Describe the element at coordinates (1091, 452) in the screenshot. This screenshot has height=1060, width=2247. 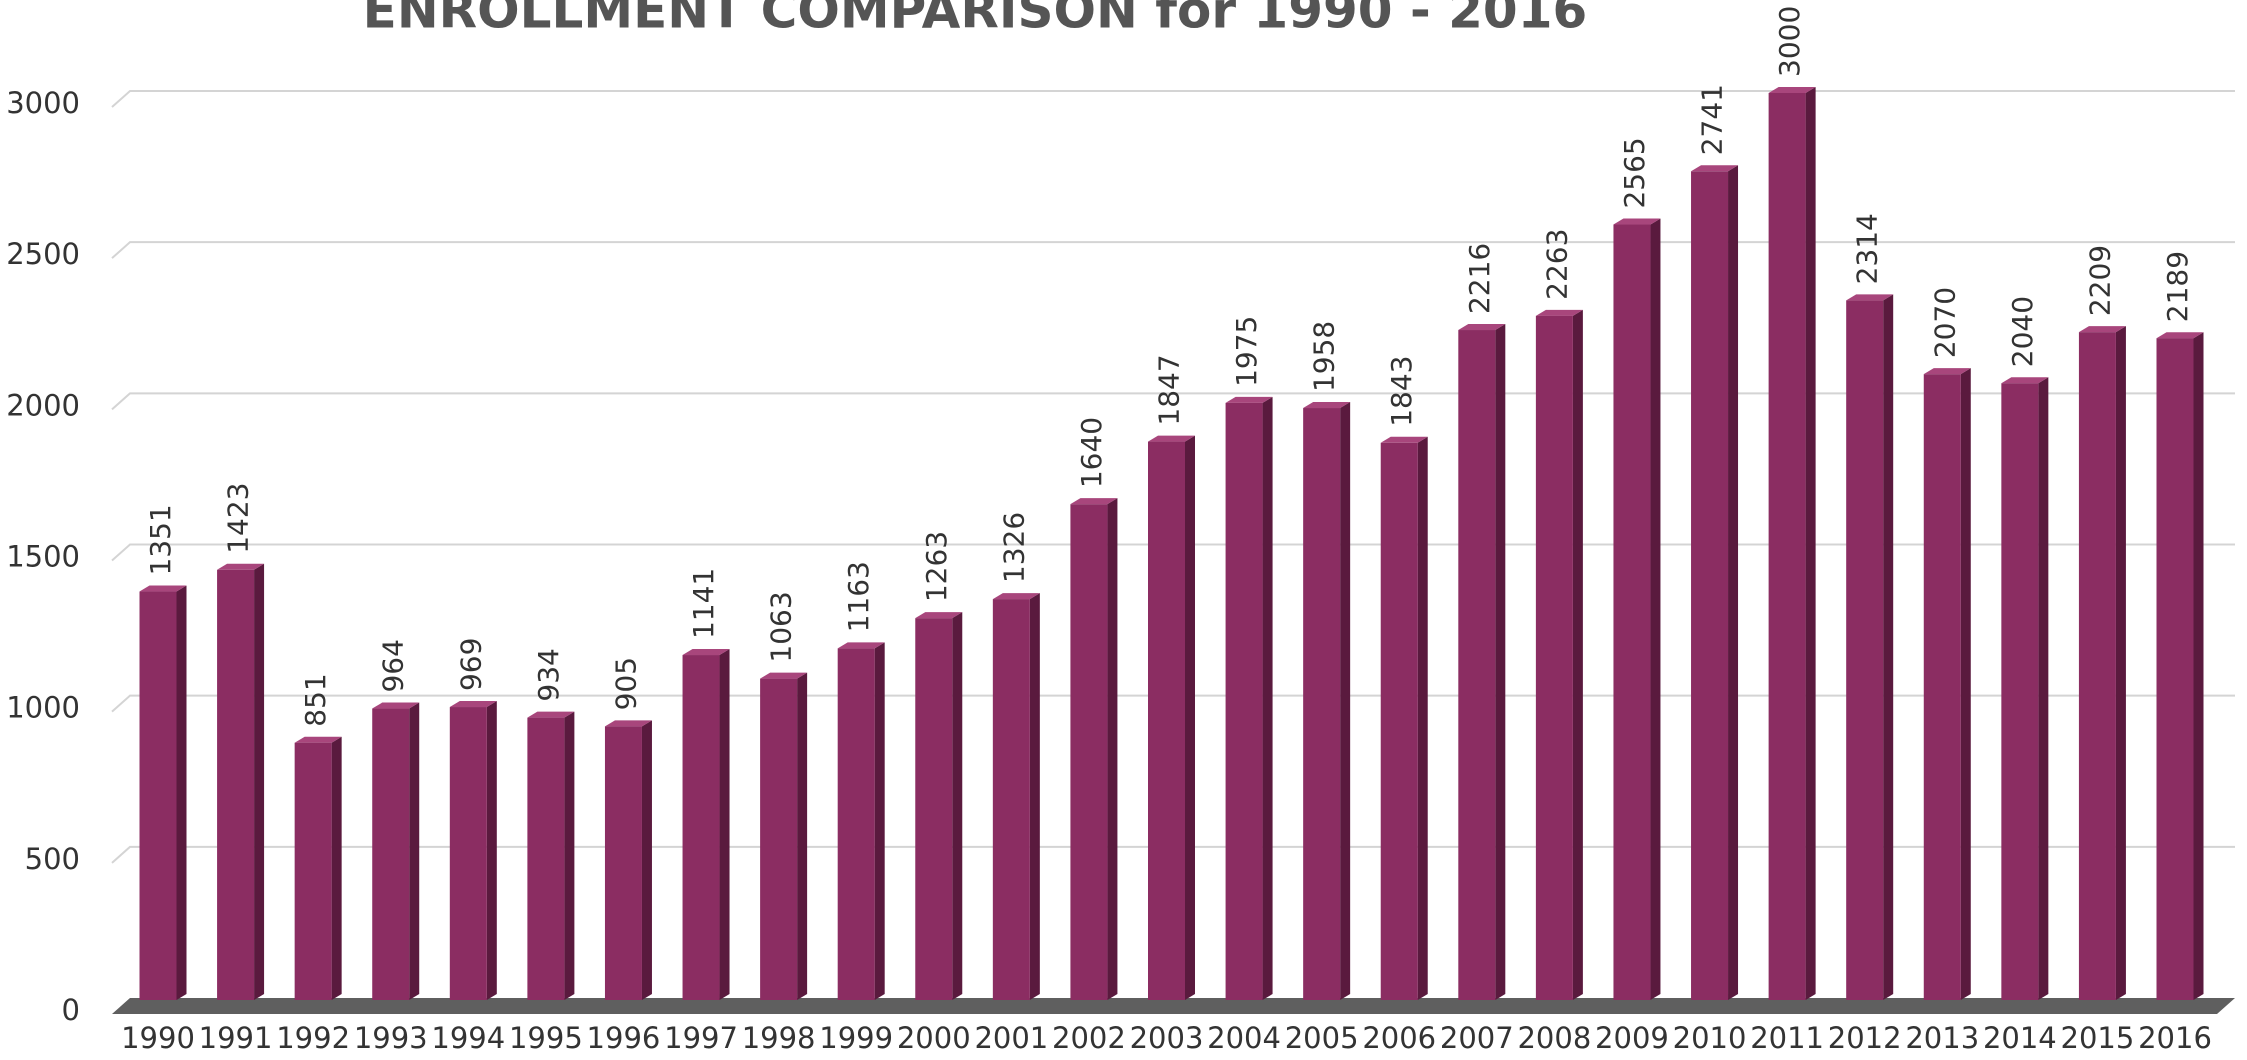
I see `data-label: 1640` at that location.